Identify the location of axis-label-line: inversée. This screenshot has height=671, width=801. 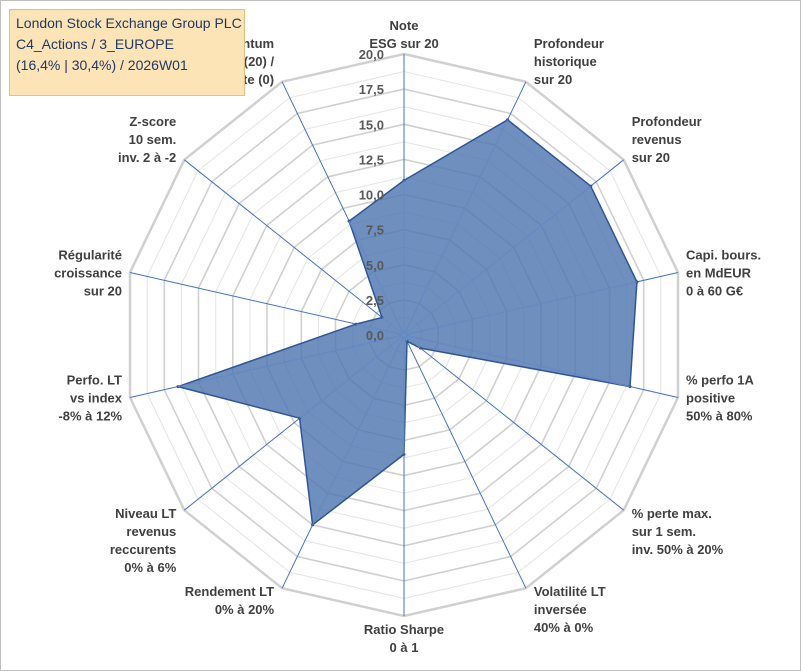
(560, 609).